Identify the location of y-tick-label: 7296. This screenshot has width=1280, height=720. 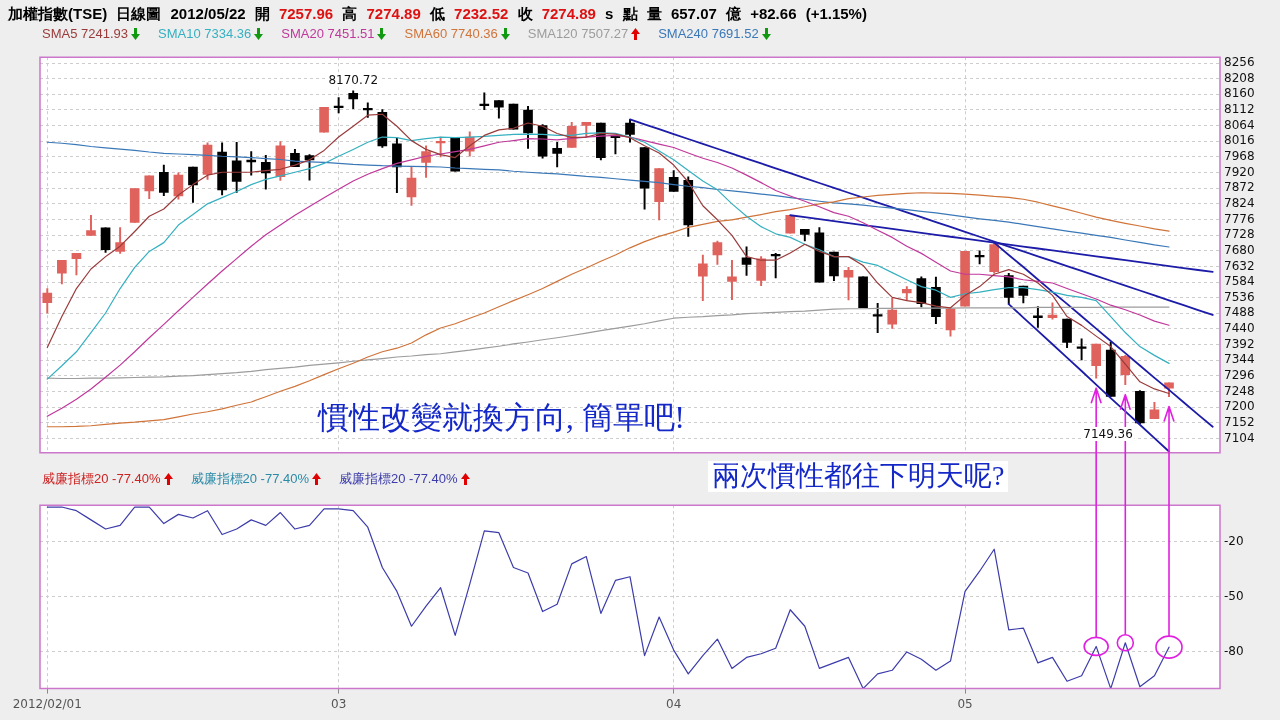
(1239, 375).